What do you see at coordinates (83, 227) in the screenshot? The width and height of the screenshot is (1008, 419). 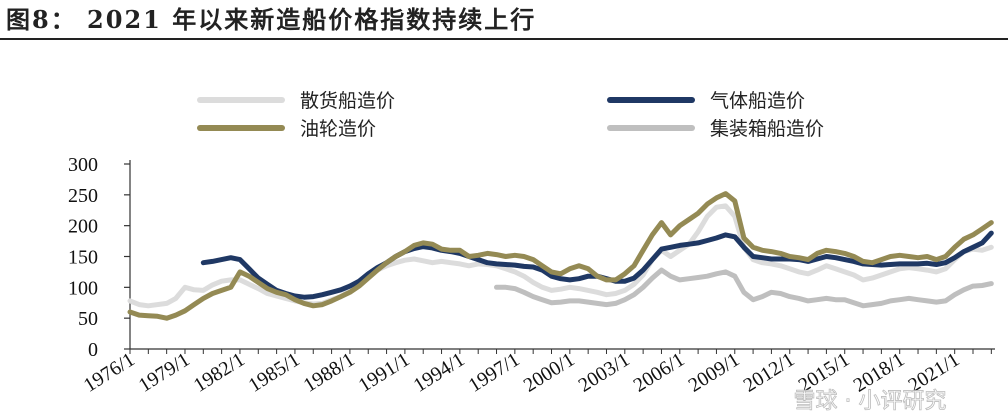 I see `y-tick-label: 200` at bounding box center [83, 227].